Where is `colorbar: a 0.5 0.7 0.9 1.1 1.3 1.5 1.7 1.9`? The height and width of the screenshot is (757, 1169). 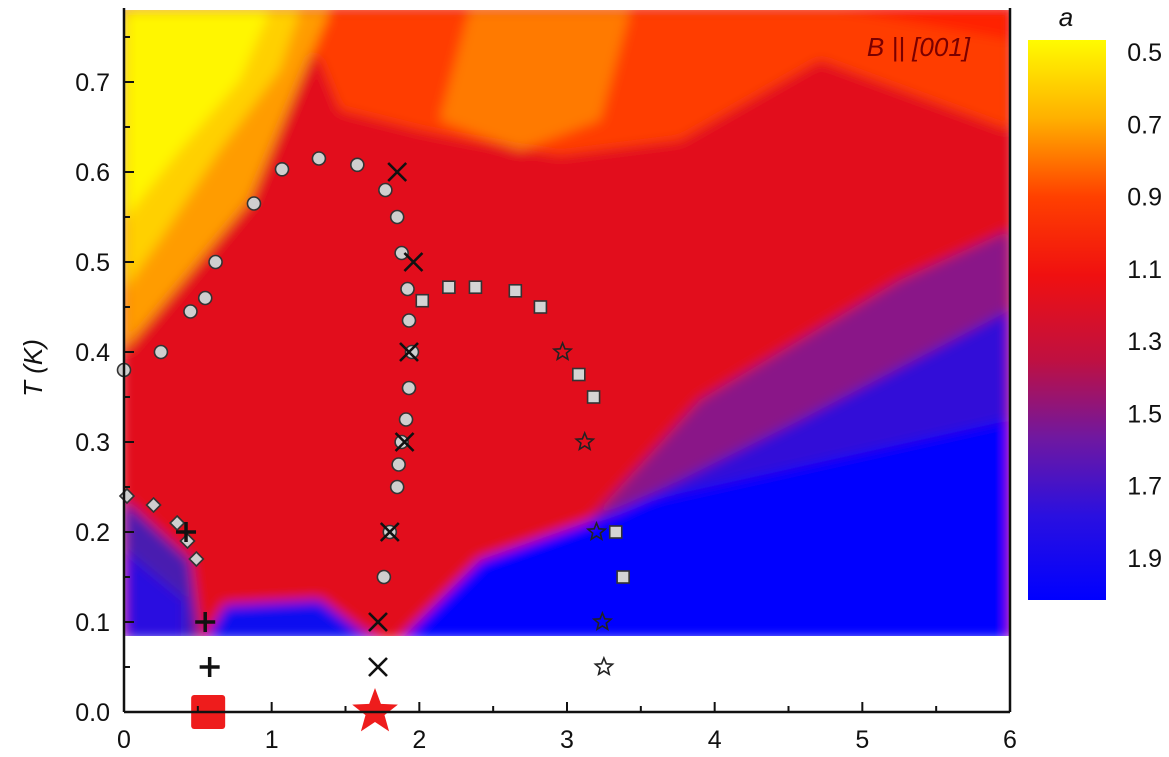
colorbar: a 0.5 0.7 0.9 1.1 1.3 1.5 1.7 1.9 is located at coordinates (1095, 301).